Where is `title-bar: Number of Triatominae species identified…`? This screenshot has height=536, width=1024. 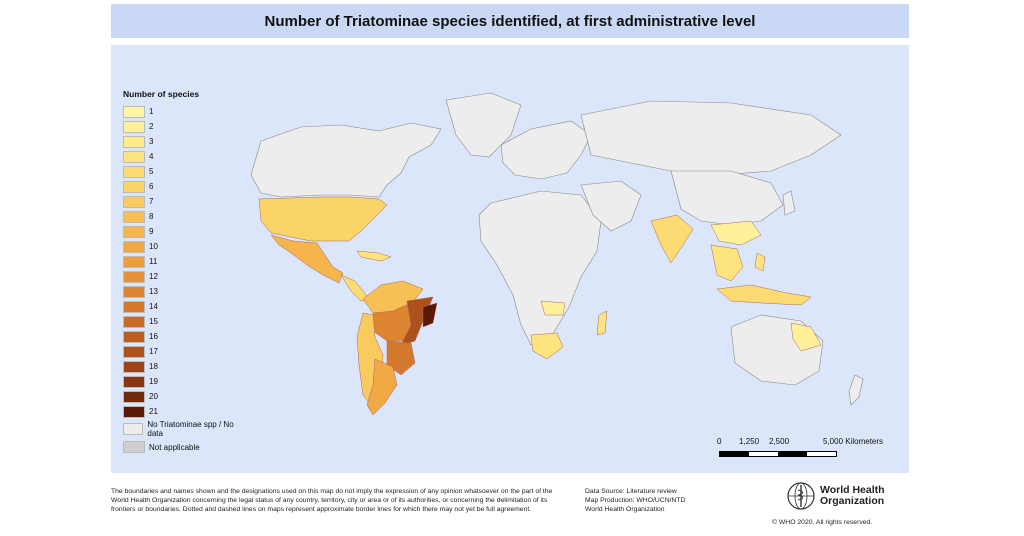
title-bar: Number of Triatominae species identified… is located at coordinates (510, 21).